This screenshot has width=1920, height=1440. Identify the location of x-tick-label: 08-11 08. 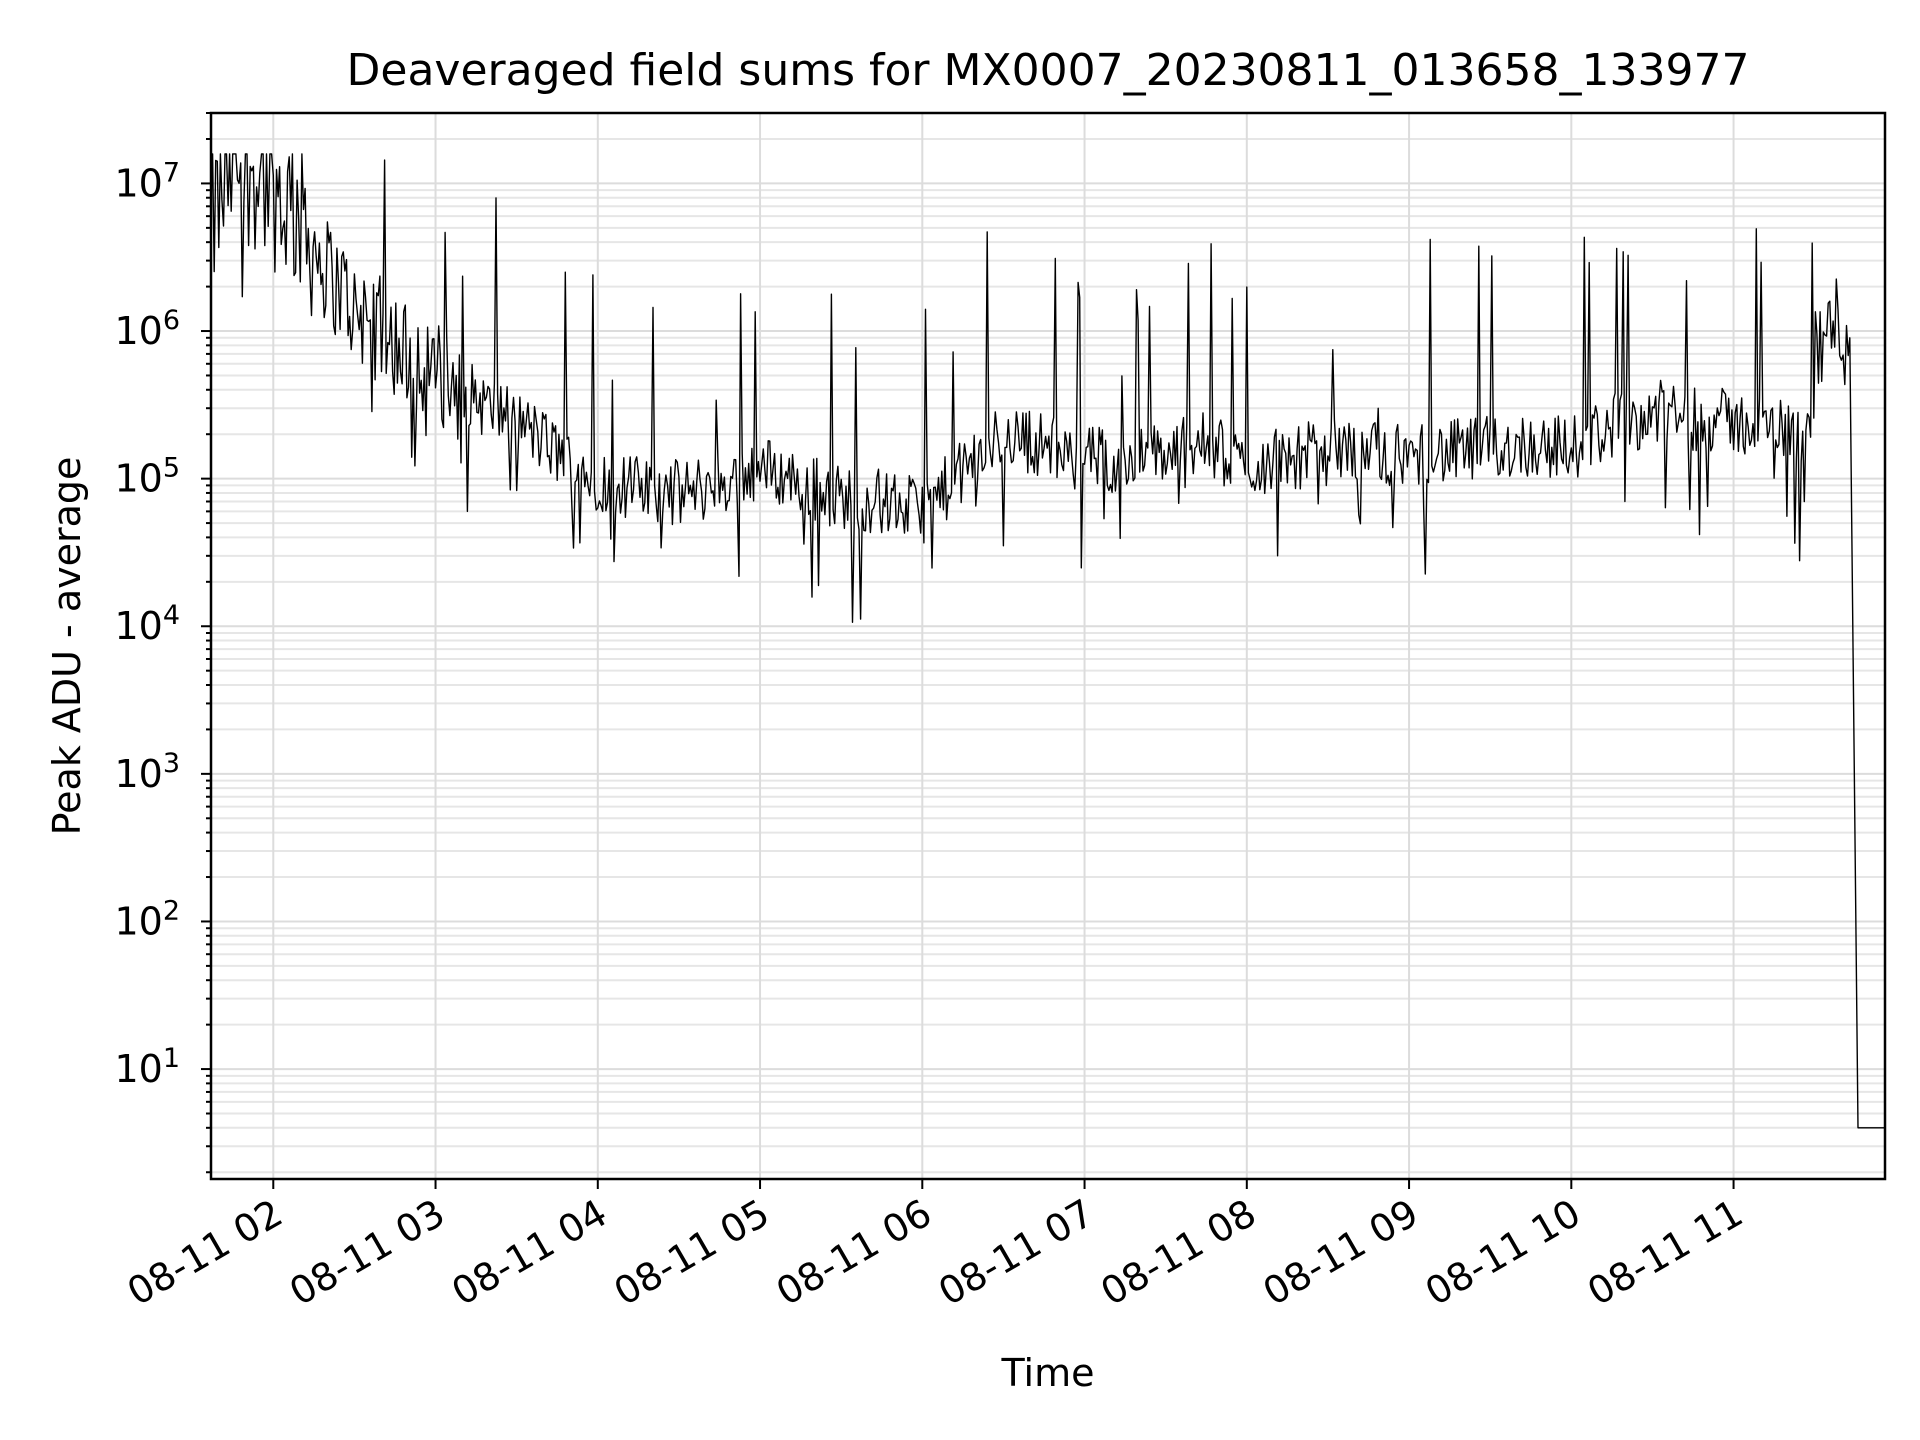
(1178, 1253).